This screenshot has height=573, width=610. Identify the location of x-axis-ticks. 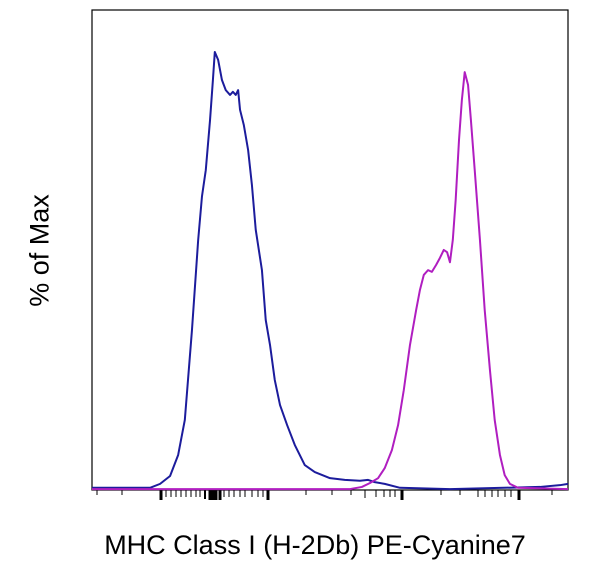
(324, 495).